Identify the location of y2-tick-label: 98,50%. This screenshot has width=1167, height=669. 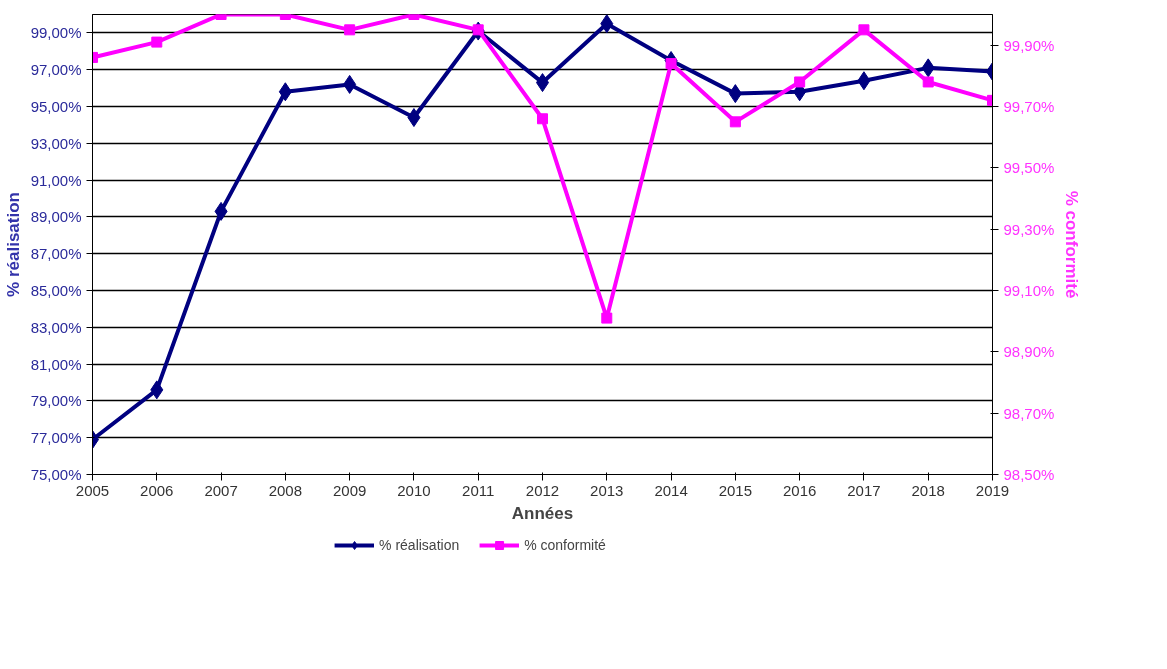
(1029, 474).